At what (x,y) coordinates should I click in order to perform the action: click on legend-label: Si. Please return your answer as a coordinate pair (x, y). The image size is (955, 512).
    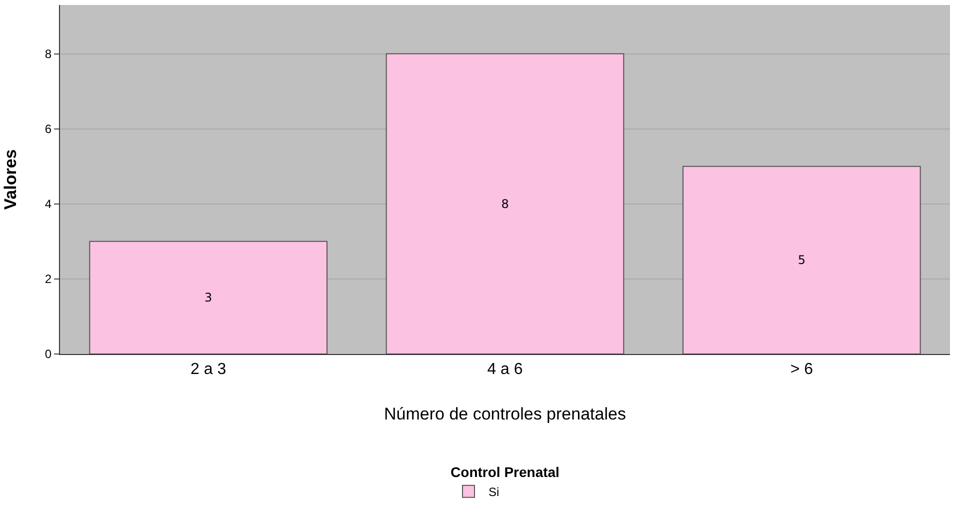
    Looking at the image, I should click on (494, 492).